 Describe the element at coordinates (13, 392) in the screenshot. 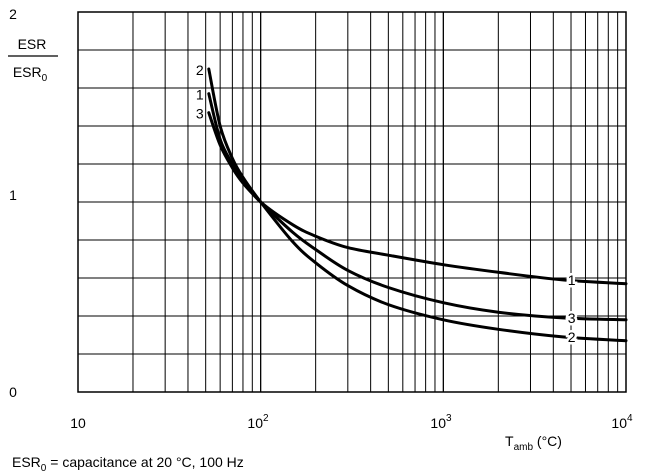

I see `y-tick-label-0: 0` at that location.